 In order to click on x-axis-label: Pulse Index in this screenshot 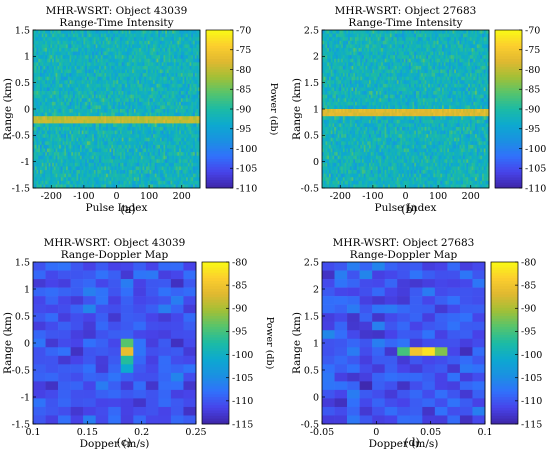, I will do `click(117, 208)`.